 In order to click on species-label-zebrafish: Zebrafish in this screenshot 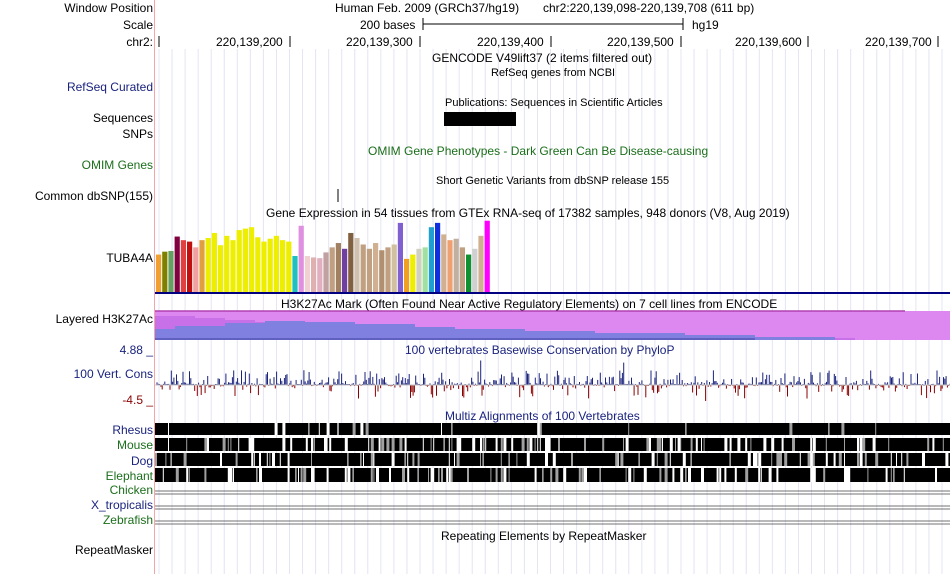, I will do `click(127, 520)`.